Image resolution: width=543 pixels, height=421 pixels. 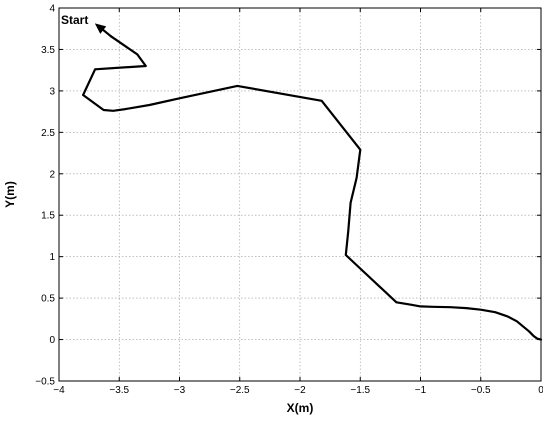 I want to click on x-tick-label: −0.5, so click(x=481, y=390).